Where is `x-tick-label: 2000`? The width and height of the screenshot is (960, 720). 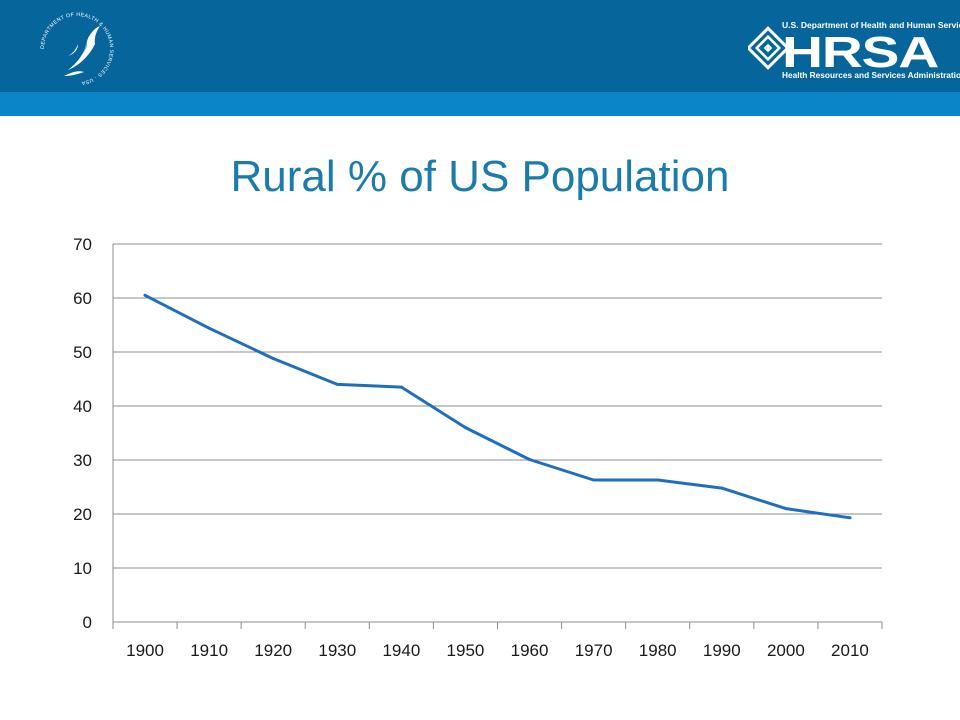
x-tick-label: 2000 is located at coordinates (786, 650).